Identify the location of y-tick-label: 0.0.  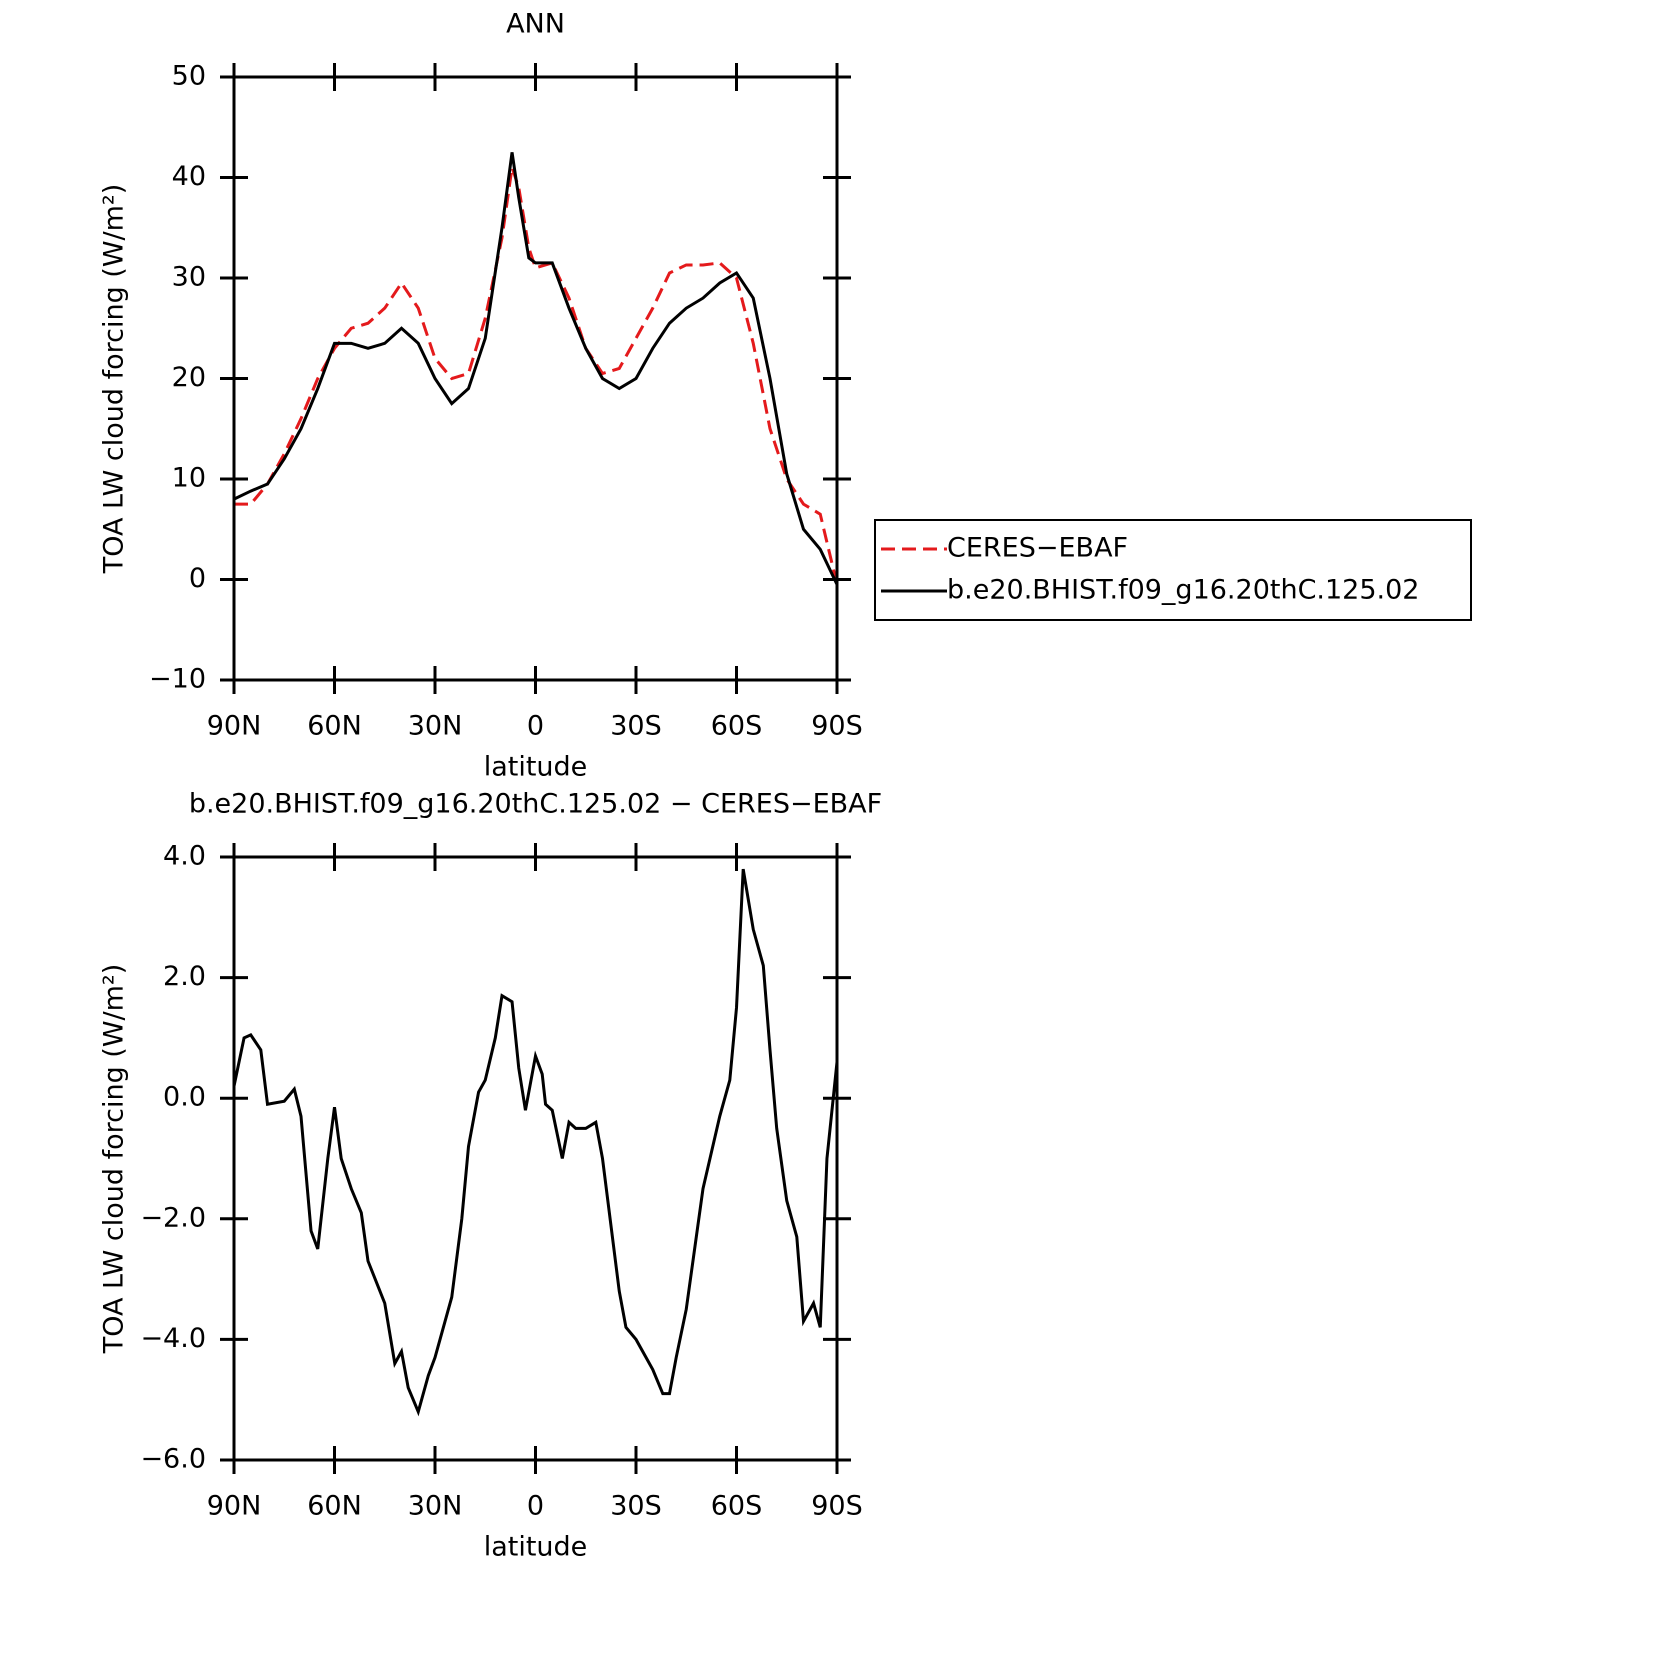
(184, 1097).